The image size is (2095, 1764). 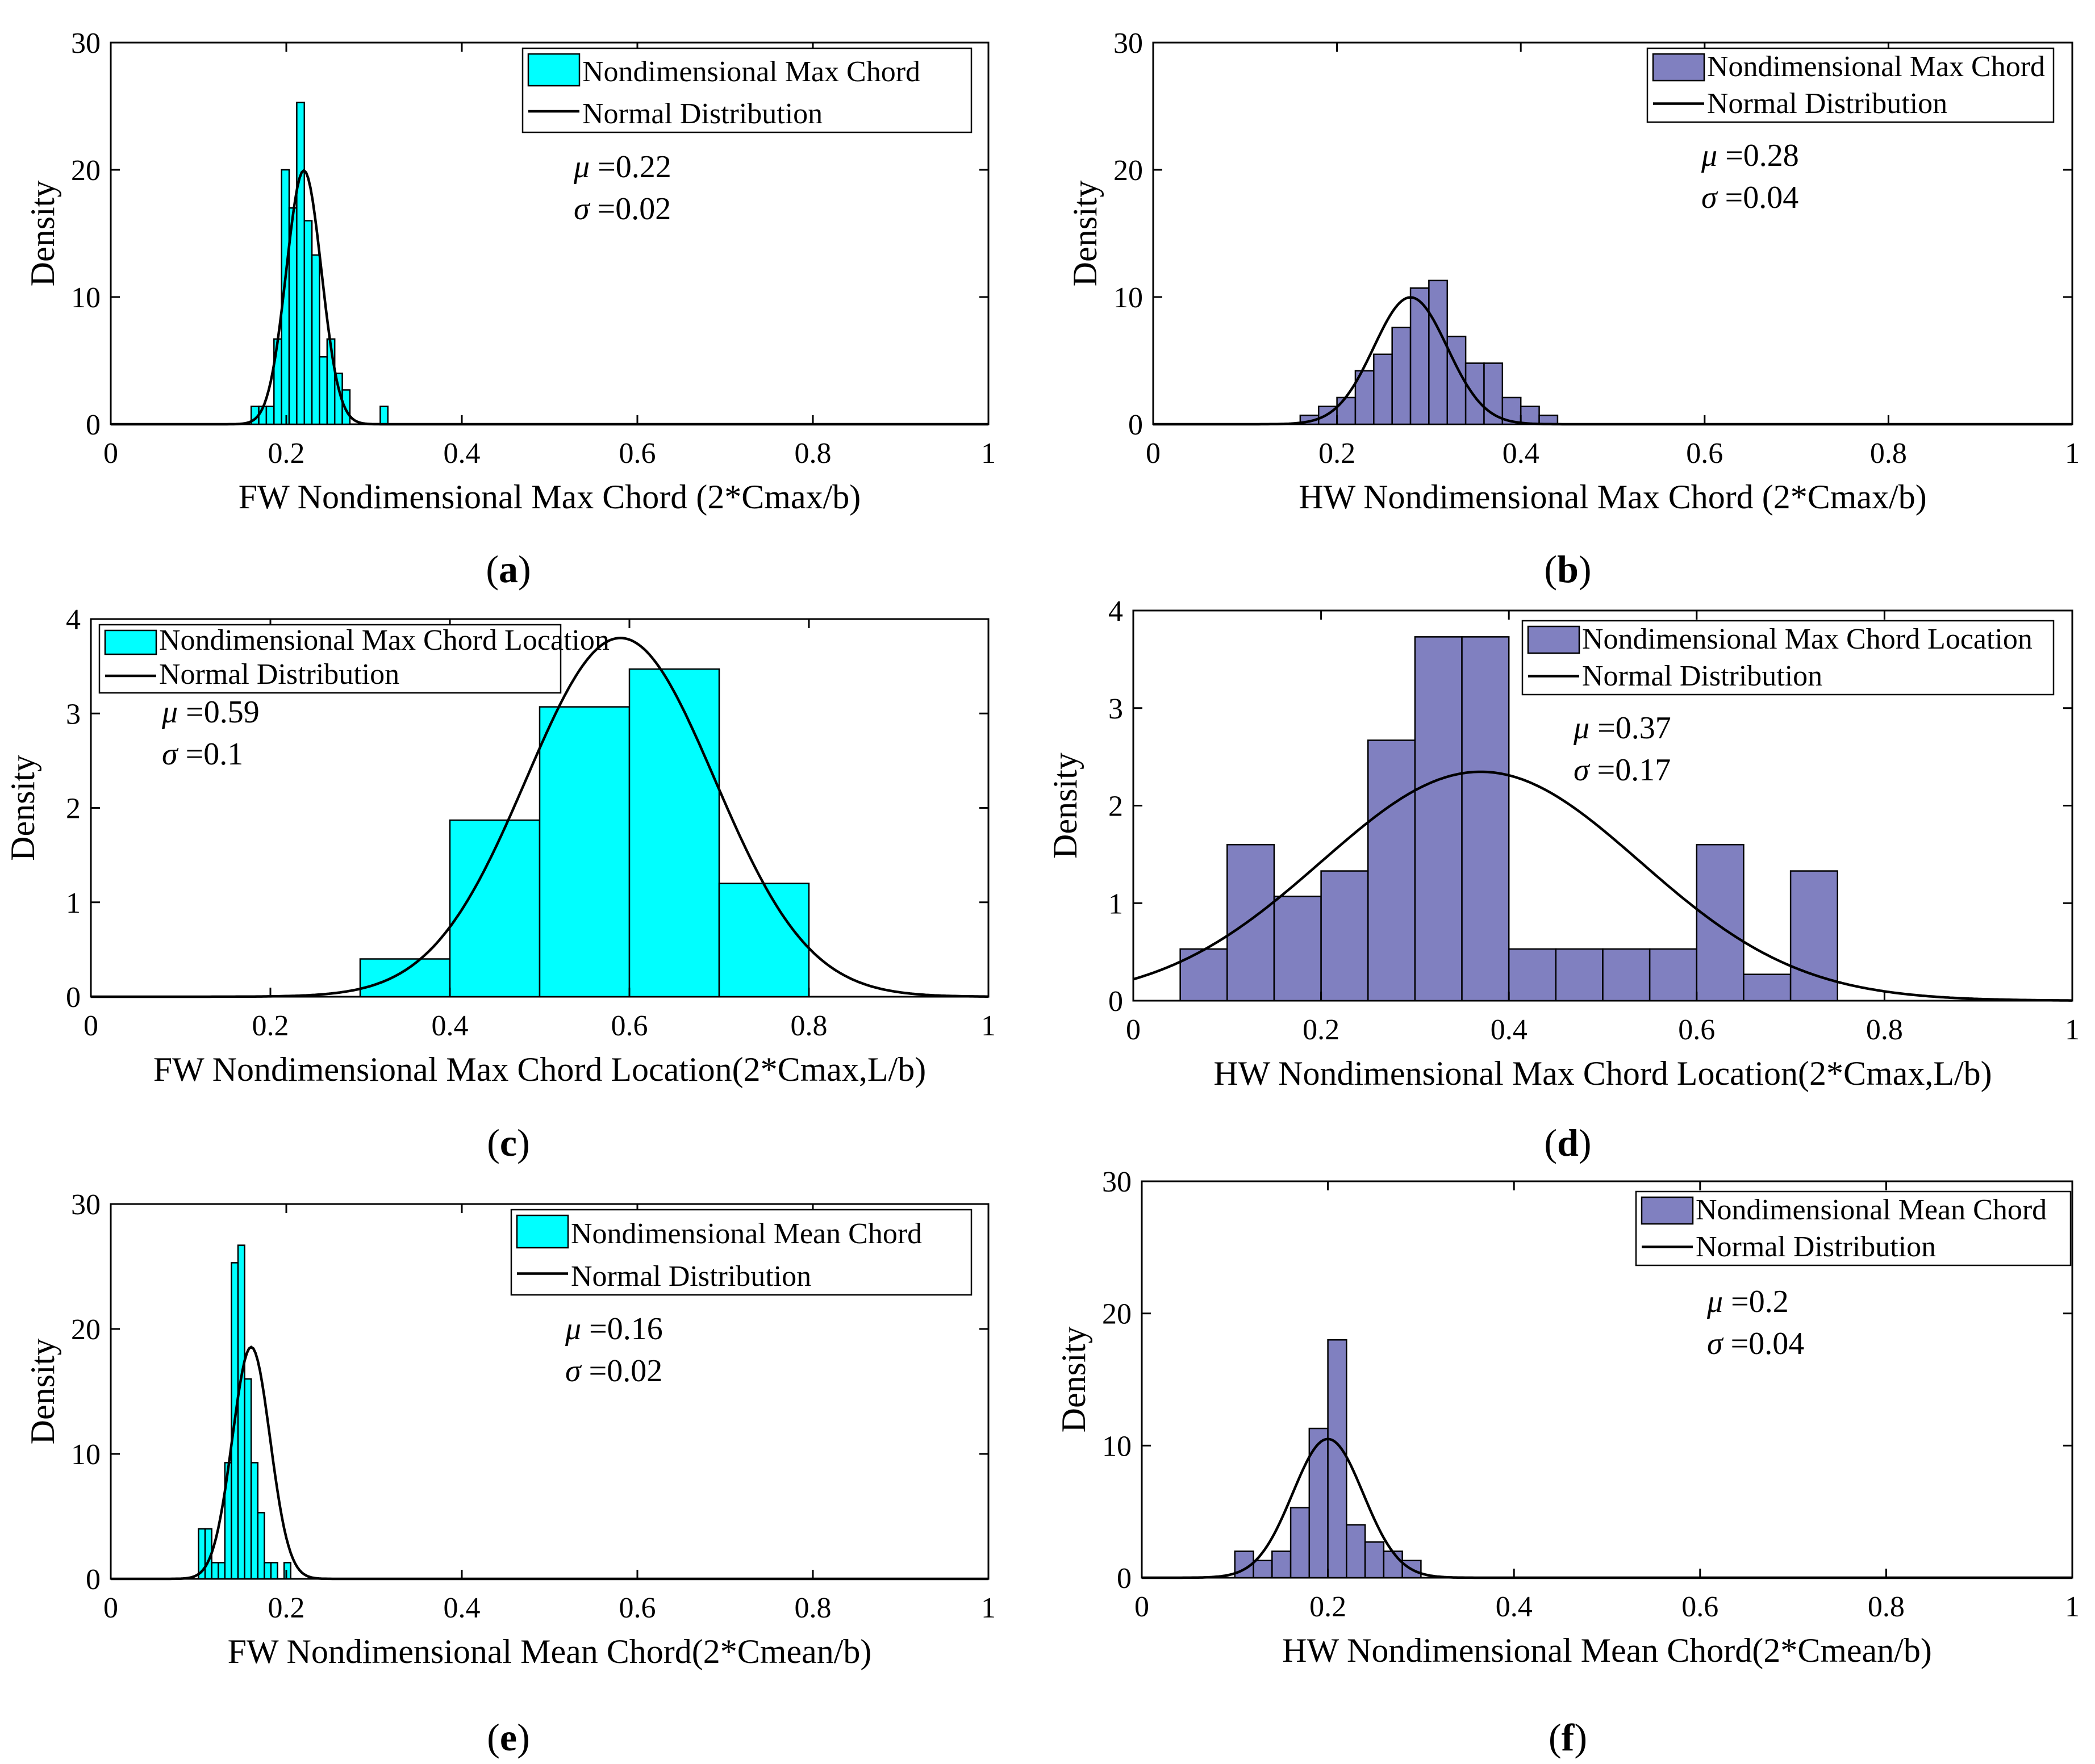 I want to click on mu-annotation: μ =0.37, so click(x=1622, y=728).